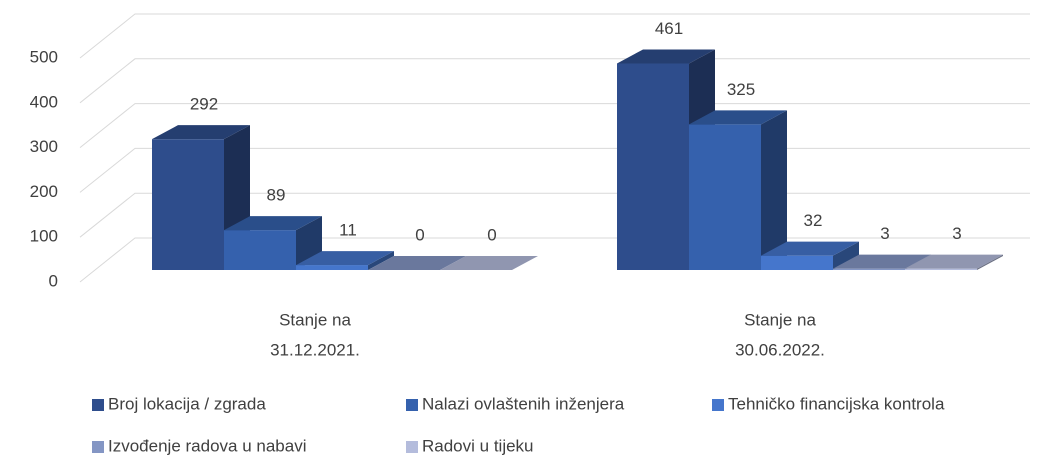 The height and width of the screenshot is (459, 1050). Describe the element at coordinates (44, 191) in the screenshot. I see `y-tick-label: 200` at that location.